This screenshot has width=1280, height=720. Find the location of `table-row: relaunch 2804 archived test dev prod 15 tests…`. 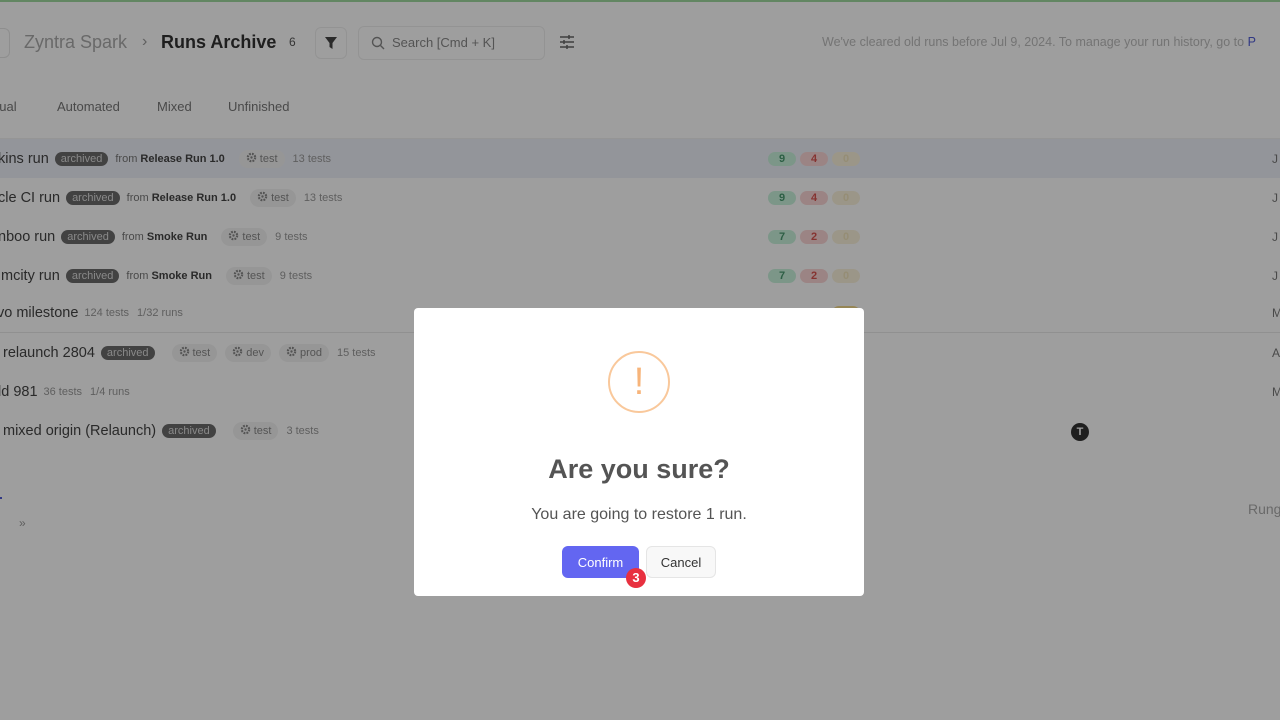

table-row: relaunch 2804 archived test dev prod 15 tests… is located at coordinates (640, 352).